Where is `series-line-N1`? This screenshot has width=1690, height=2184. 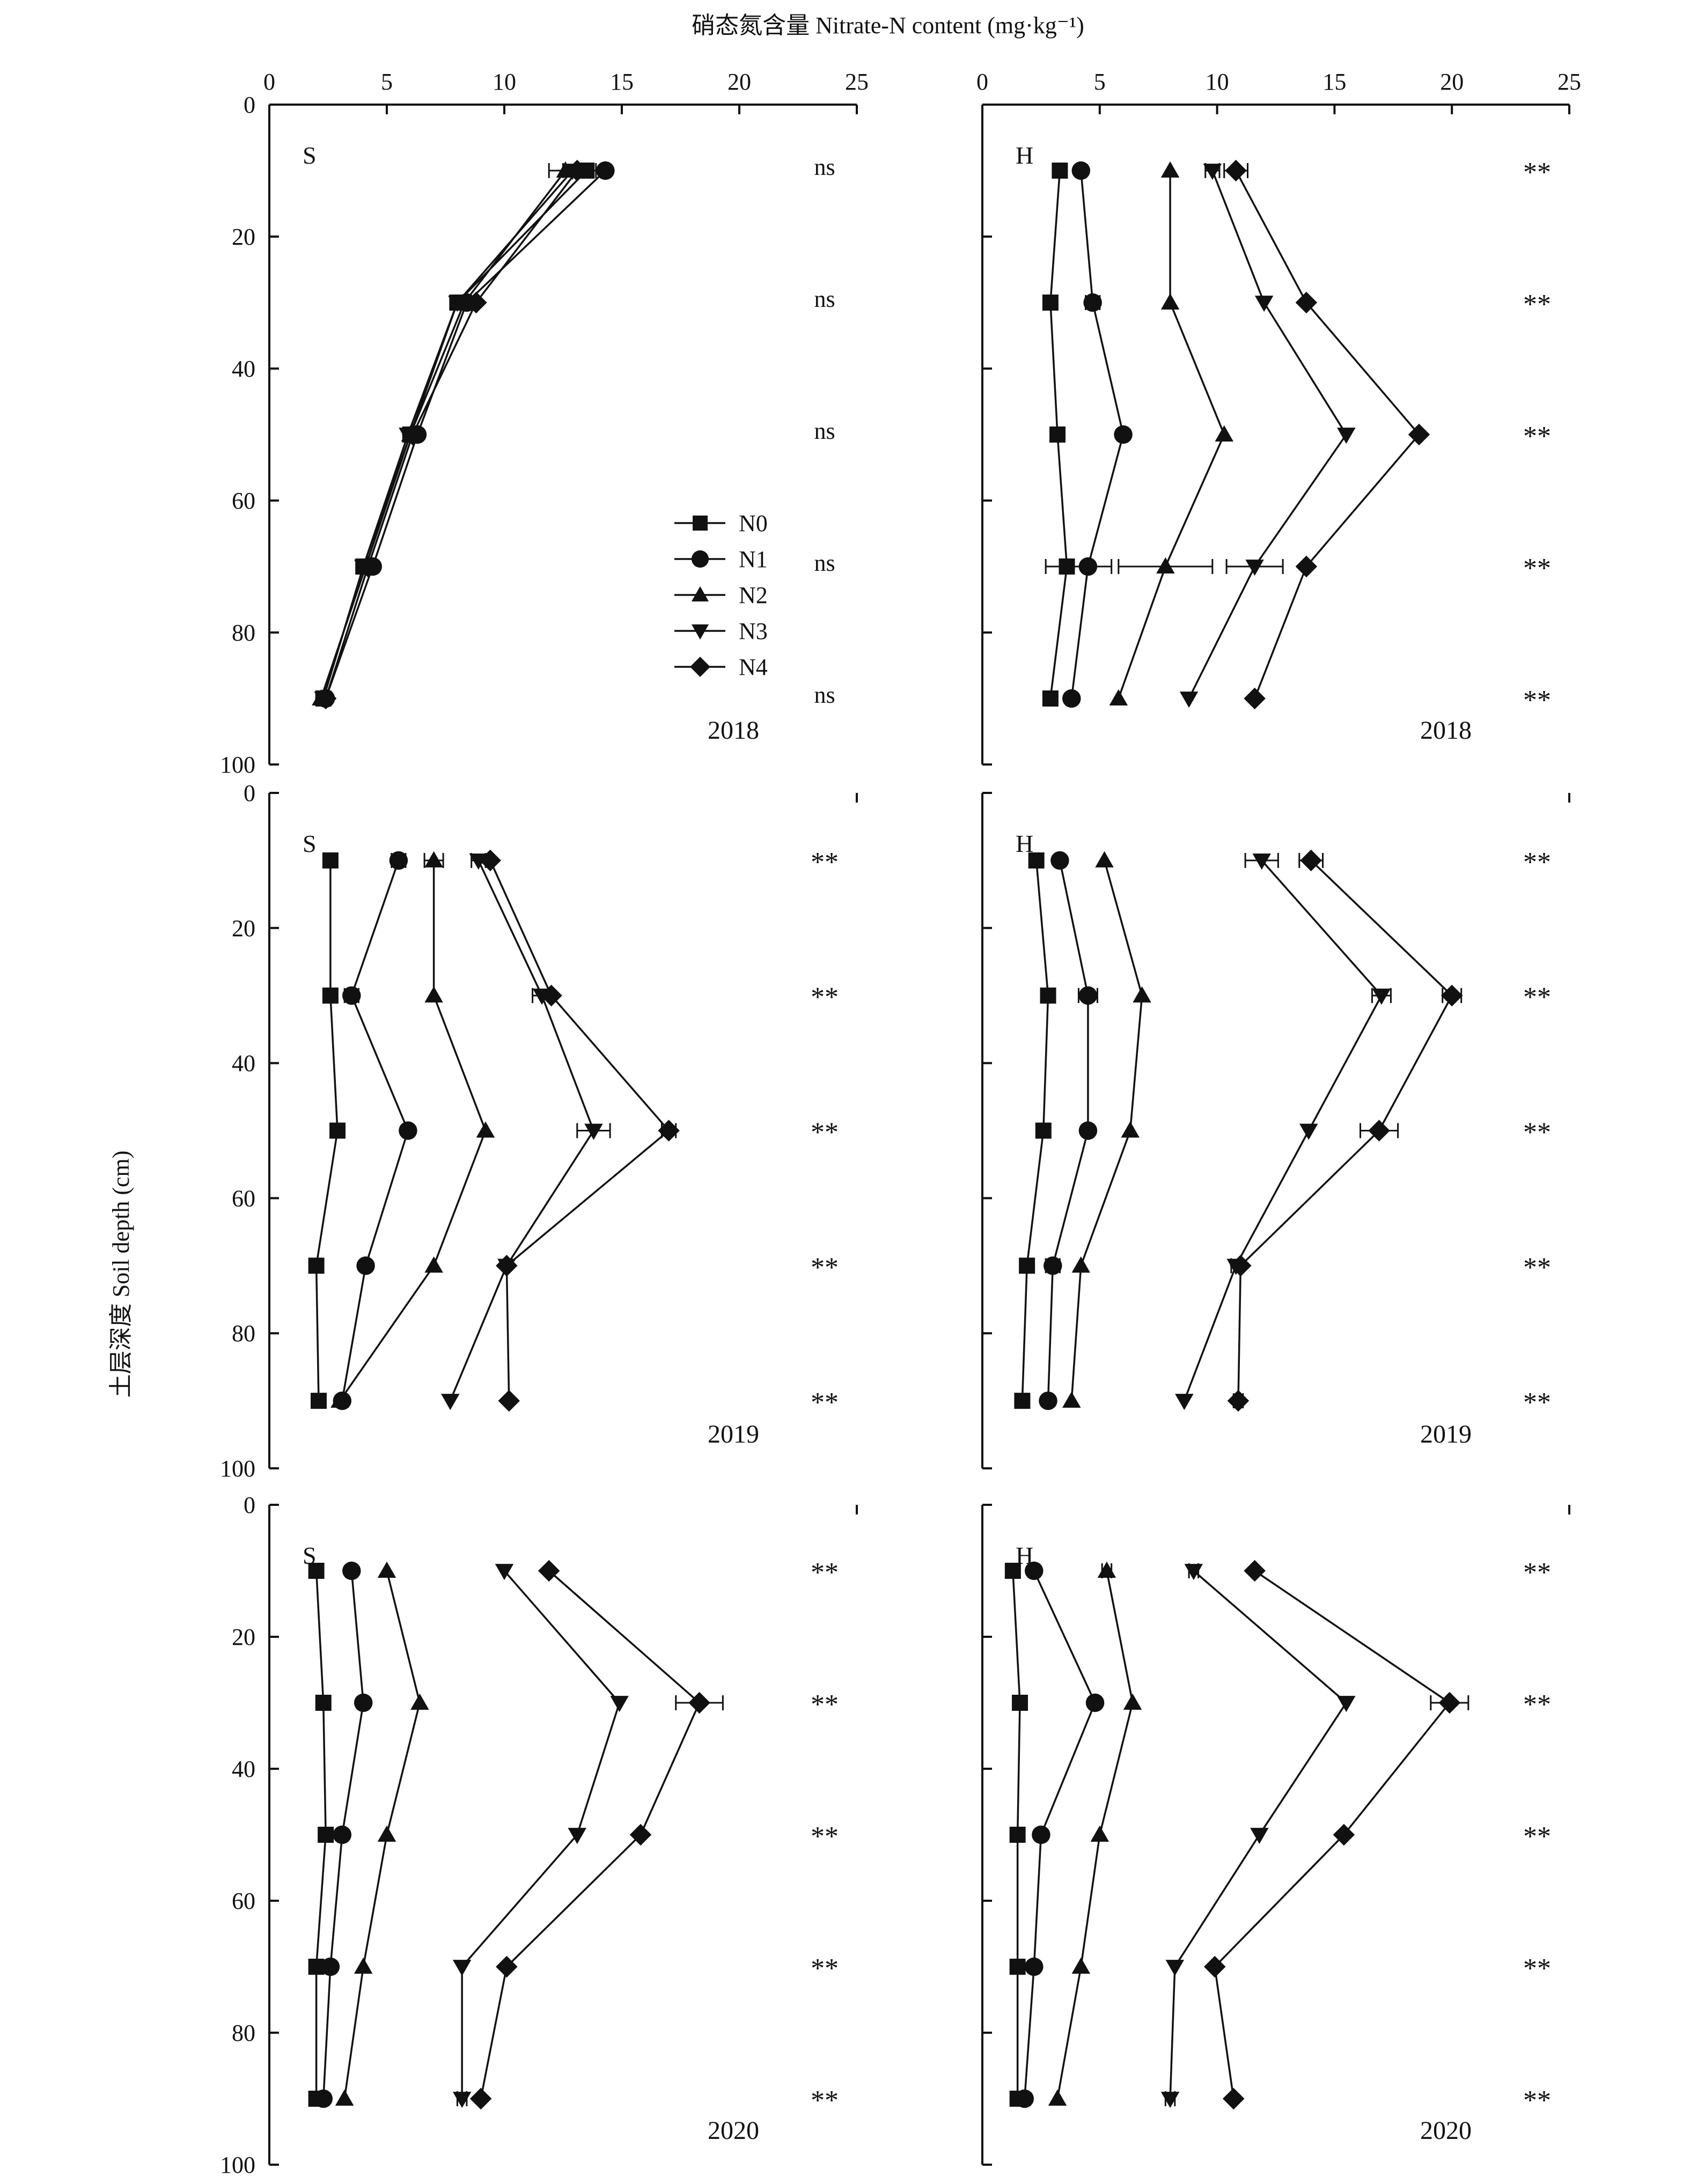 series-line-N1 is located at coordinates (465, 434).